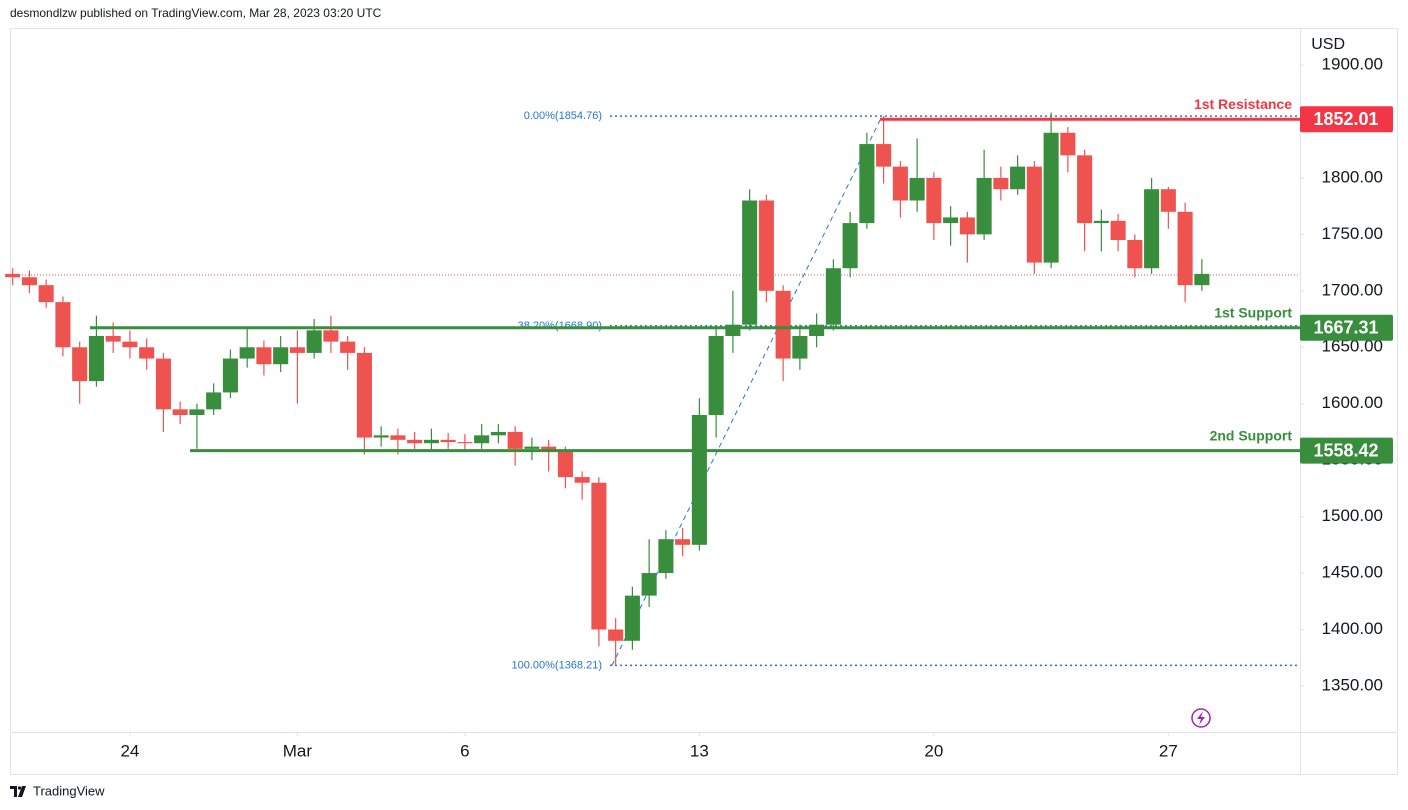 This screenshot has height=810, width=1408. What do you see at coordinates (1253, 312) in the screenshot?
I see `level-name: 1st Support` at bounding box center [1253, 312].